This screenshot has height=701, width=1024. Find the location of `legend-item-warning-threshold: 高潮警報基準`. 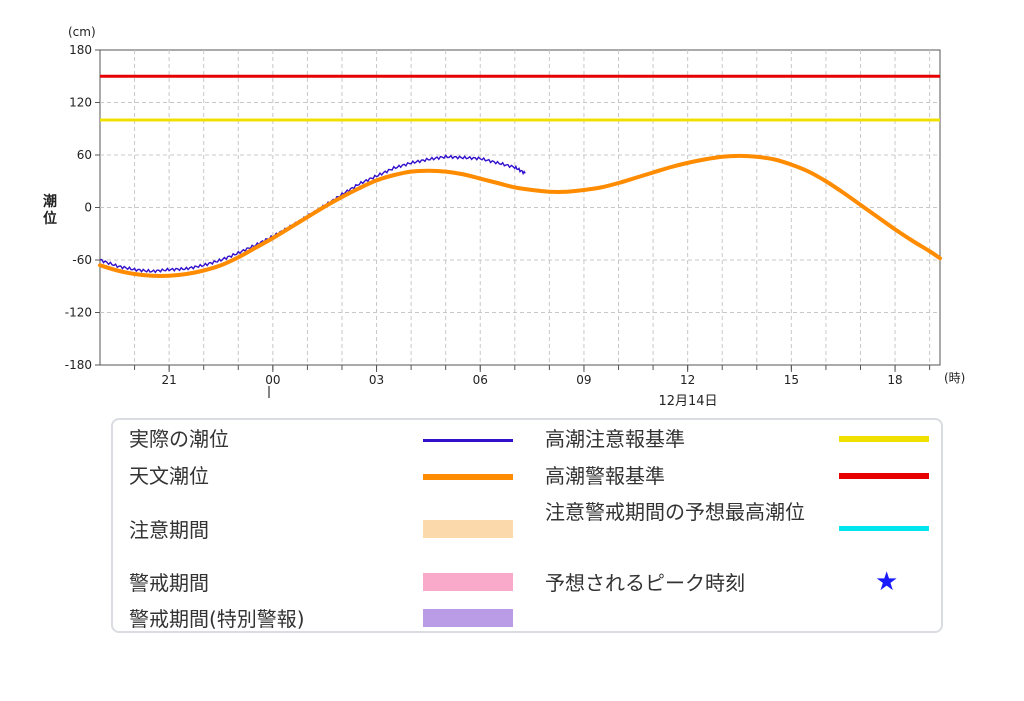

legend-item-warning-threshold: 高潮警報基準 is located at coordinates (605, 476).